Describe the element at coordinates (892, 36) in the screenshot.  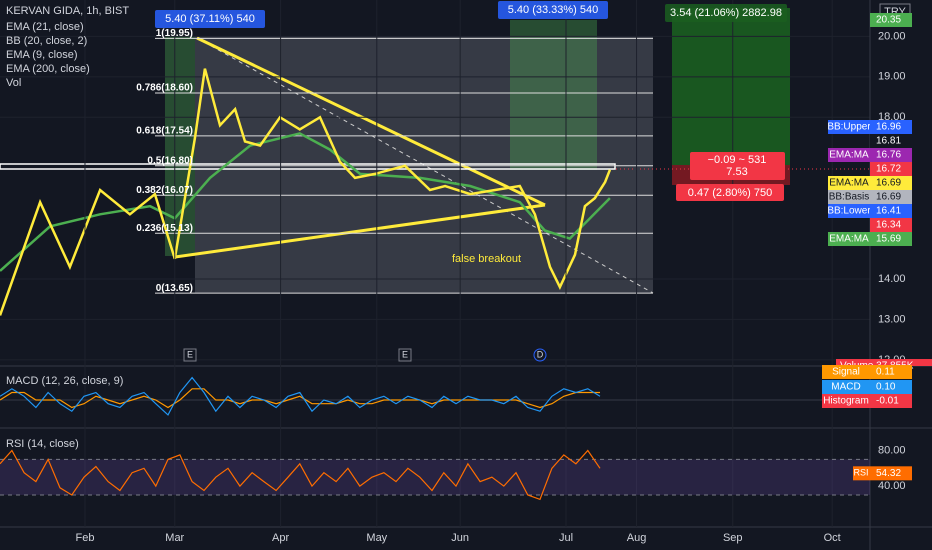
I see `y-tick-label: 20.00` at that location.